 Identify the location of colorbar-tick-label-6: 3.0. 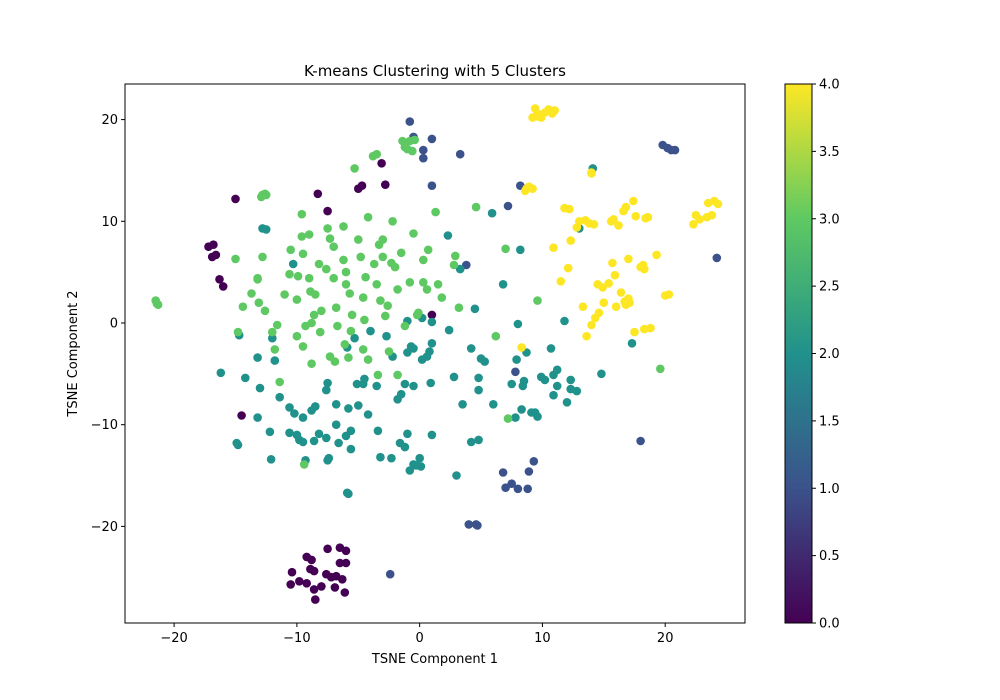
(829, 219).